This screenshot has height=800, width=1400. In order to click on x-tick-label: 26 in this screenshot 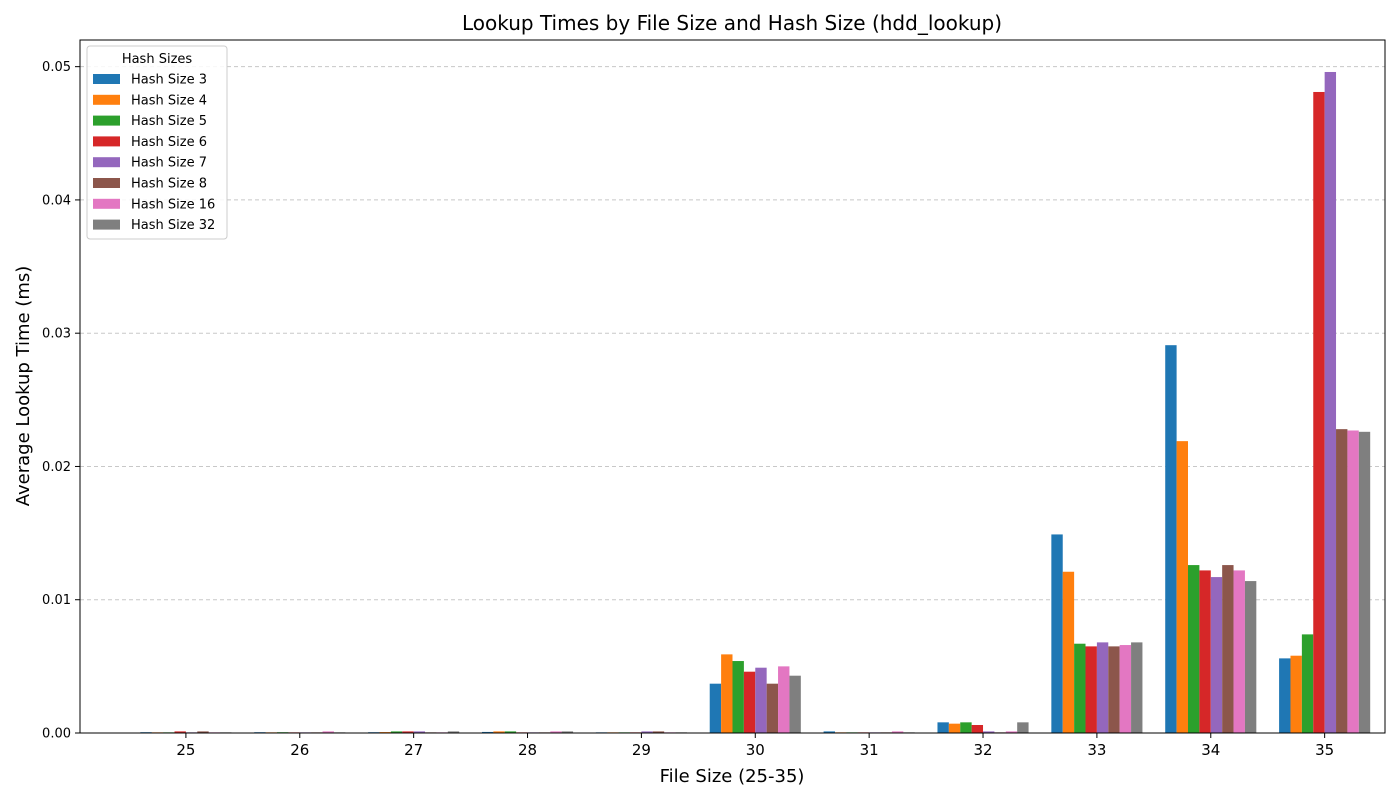, I will do `click(299, 750)`.